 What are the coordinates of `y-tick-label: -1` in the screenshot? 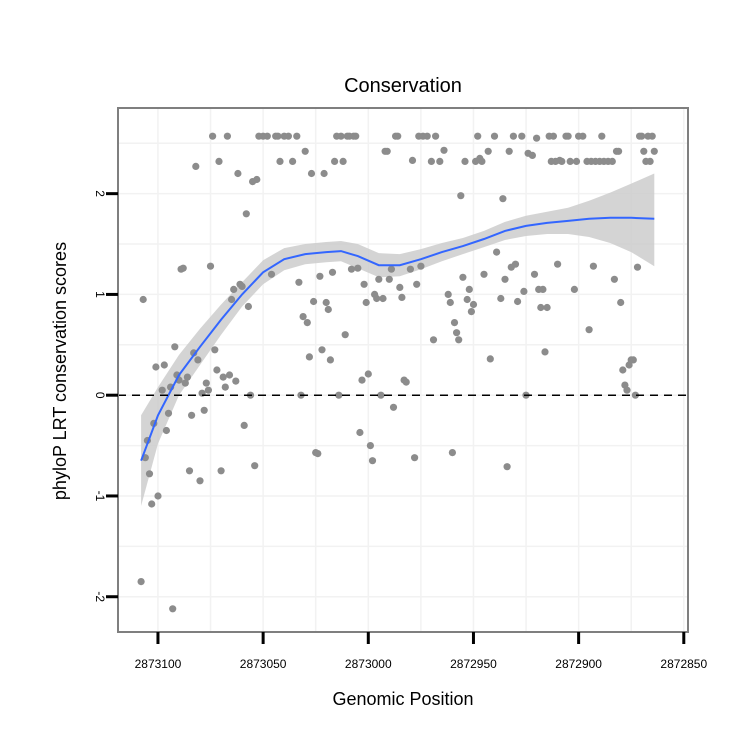 It's located at (100, 496).